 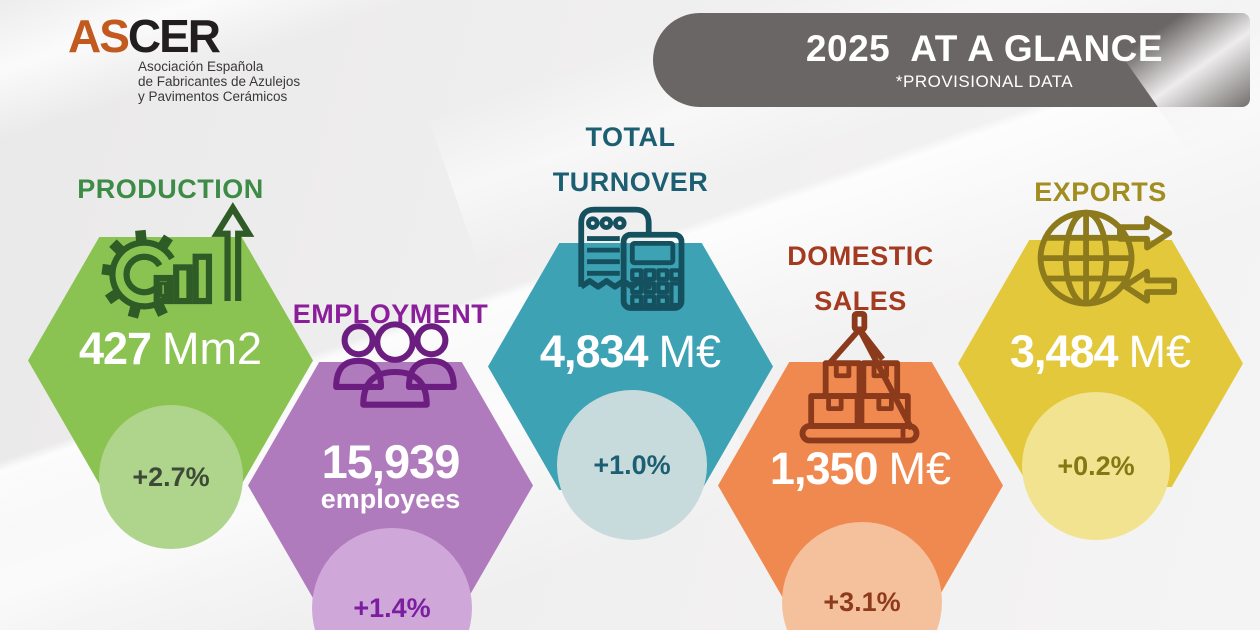 What do you see at coordinates (99, 36) in the screenshot?
I see `logo-as: AS` at bounding box center [99, 36].